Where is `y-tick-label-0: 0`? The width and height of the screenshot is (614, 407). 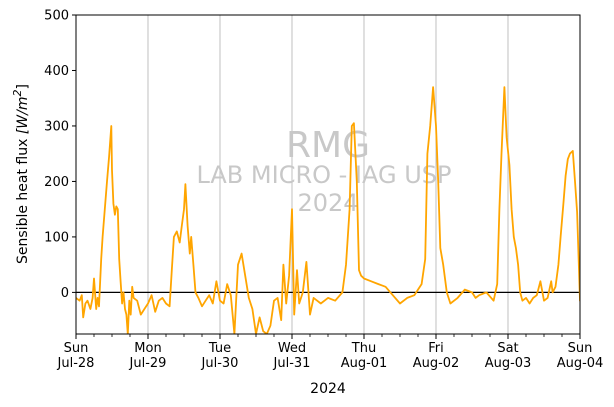
y-tick-label-0: 0 is located at coordinates (65, 293).